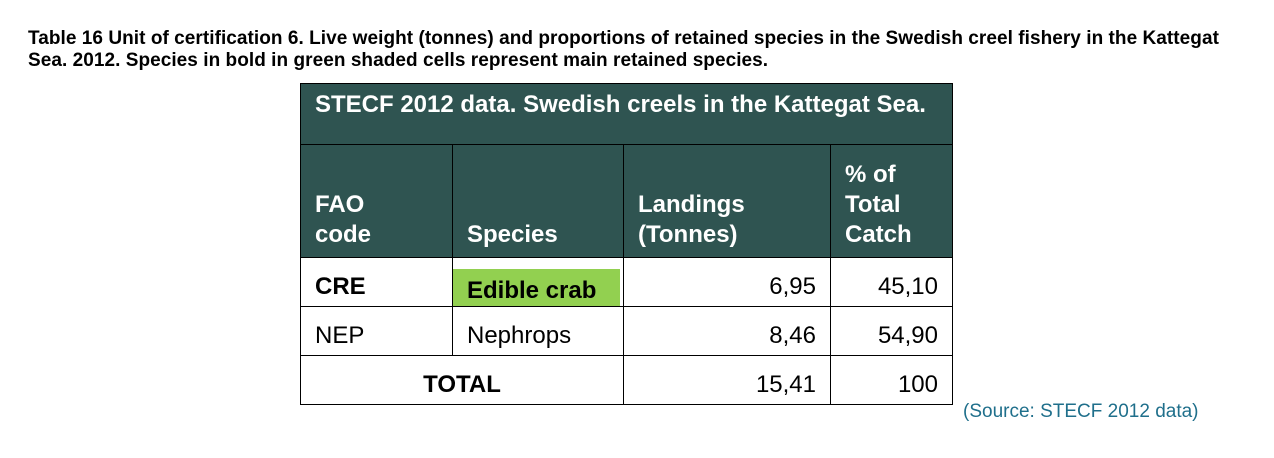  Describe the element at coordinates (376, 282) in the screenshot. I see `fao-code-cell: CRE` at that location.